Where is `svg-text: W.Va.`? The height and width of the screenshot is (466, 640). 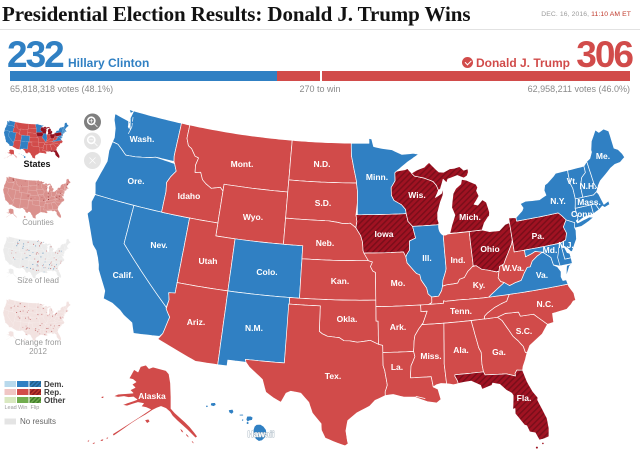
svg-text: W.Va. is located at coordinates (513, 268).